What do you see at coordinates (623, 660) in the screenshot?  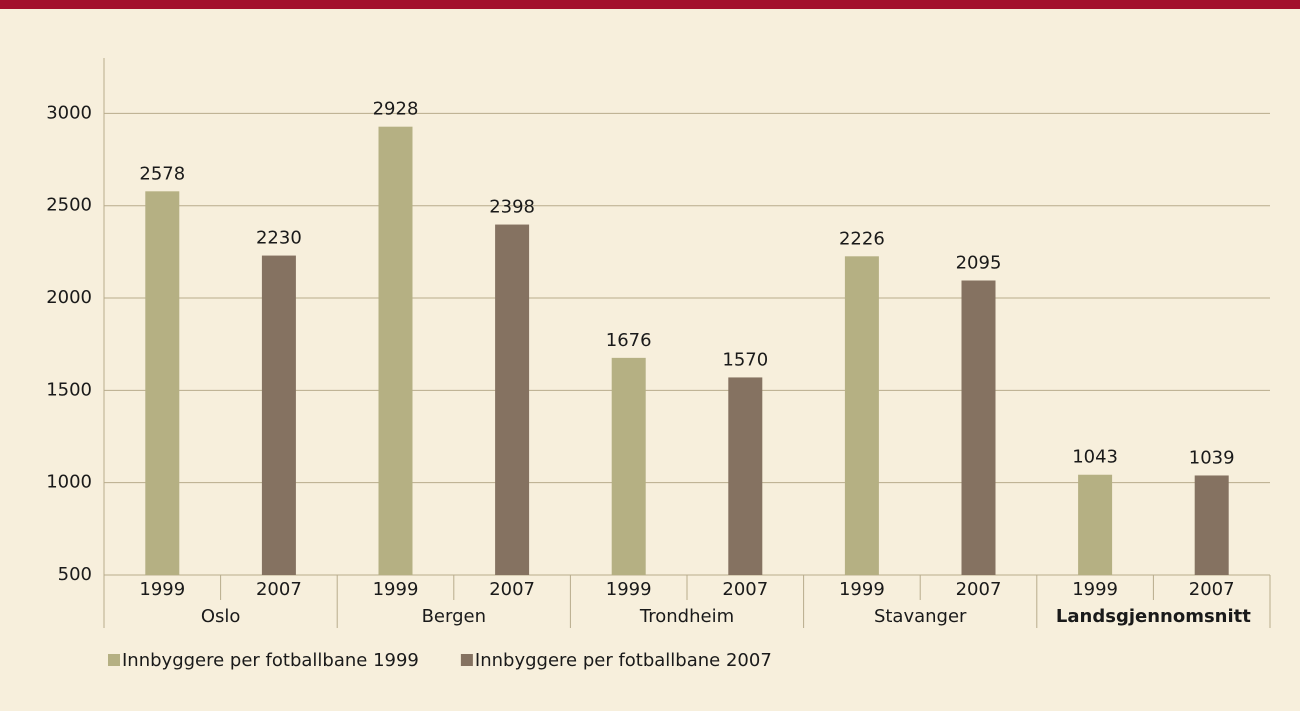 I see `legend-label: Innbyggere per fotballbane 2007` at bounding box center [623, 660].